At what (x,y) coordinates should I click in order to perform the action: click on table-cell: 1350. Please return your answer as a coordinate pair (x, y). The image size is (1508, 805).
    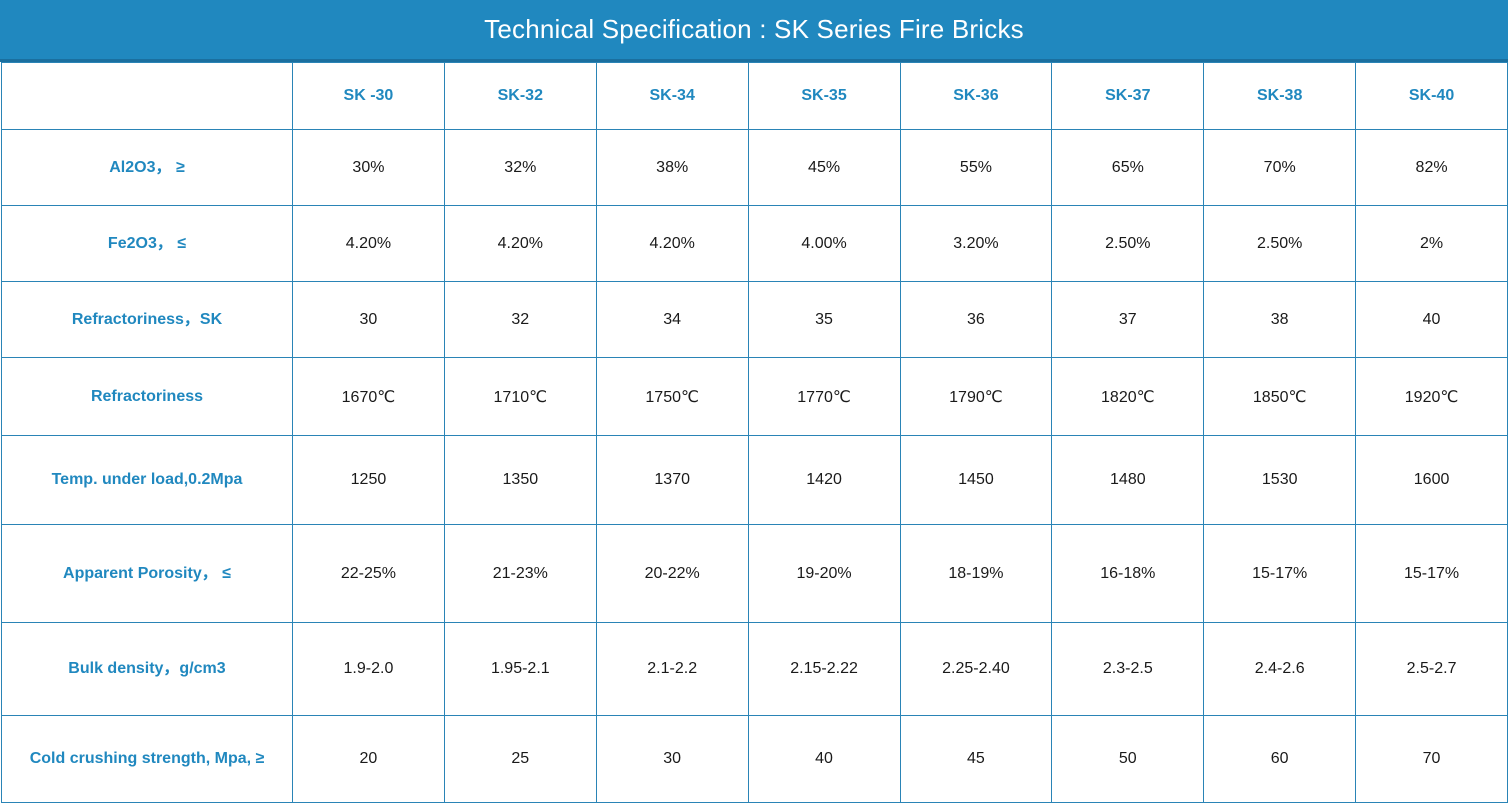
    Looking at the image, I should click on (520, 480).